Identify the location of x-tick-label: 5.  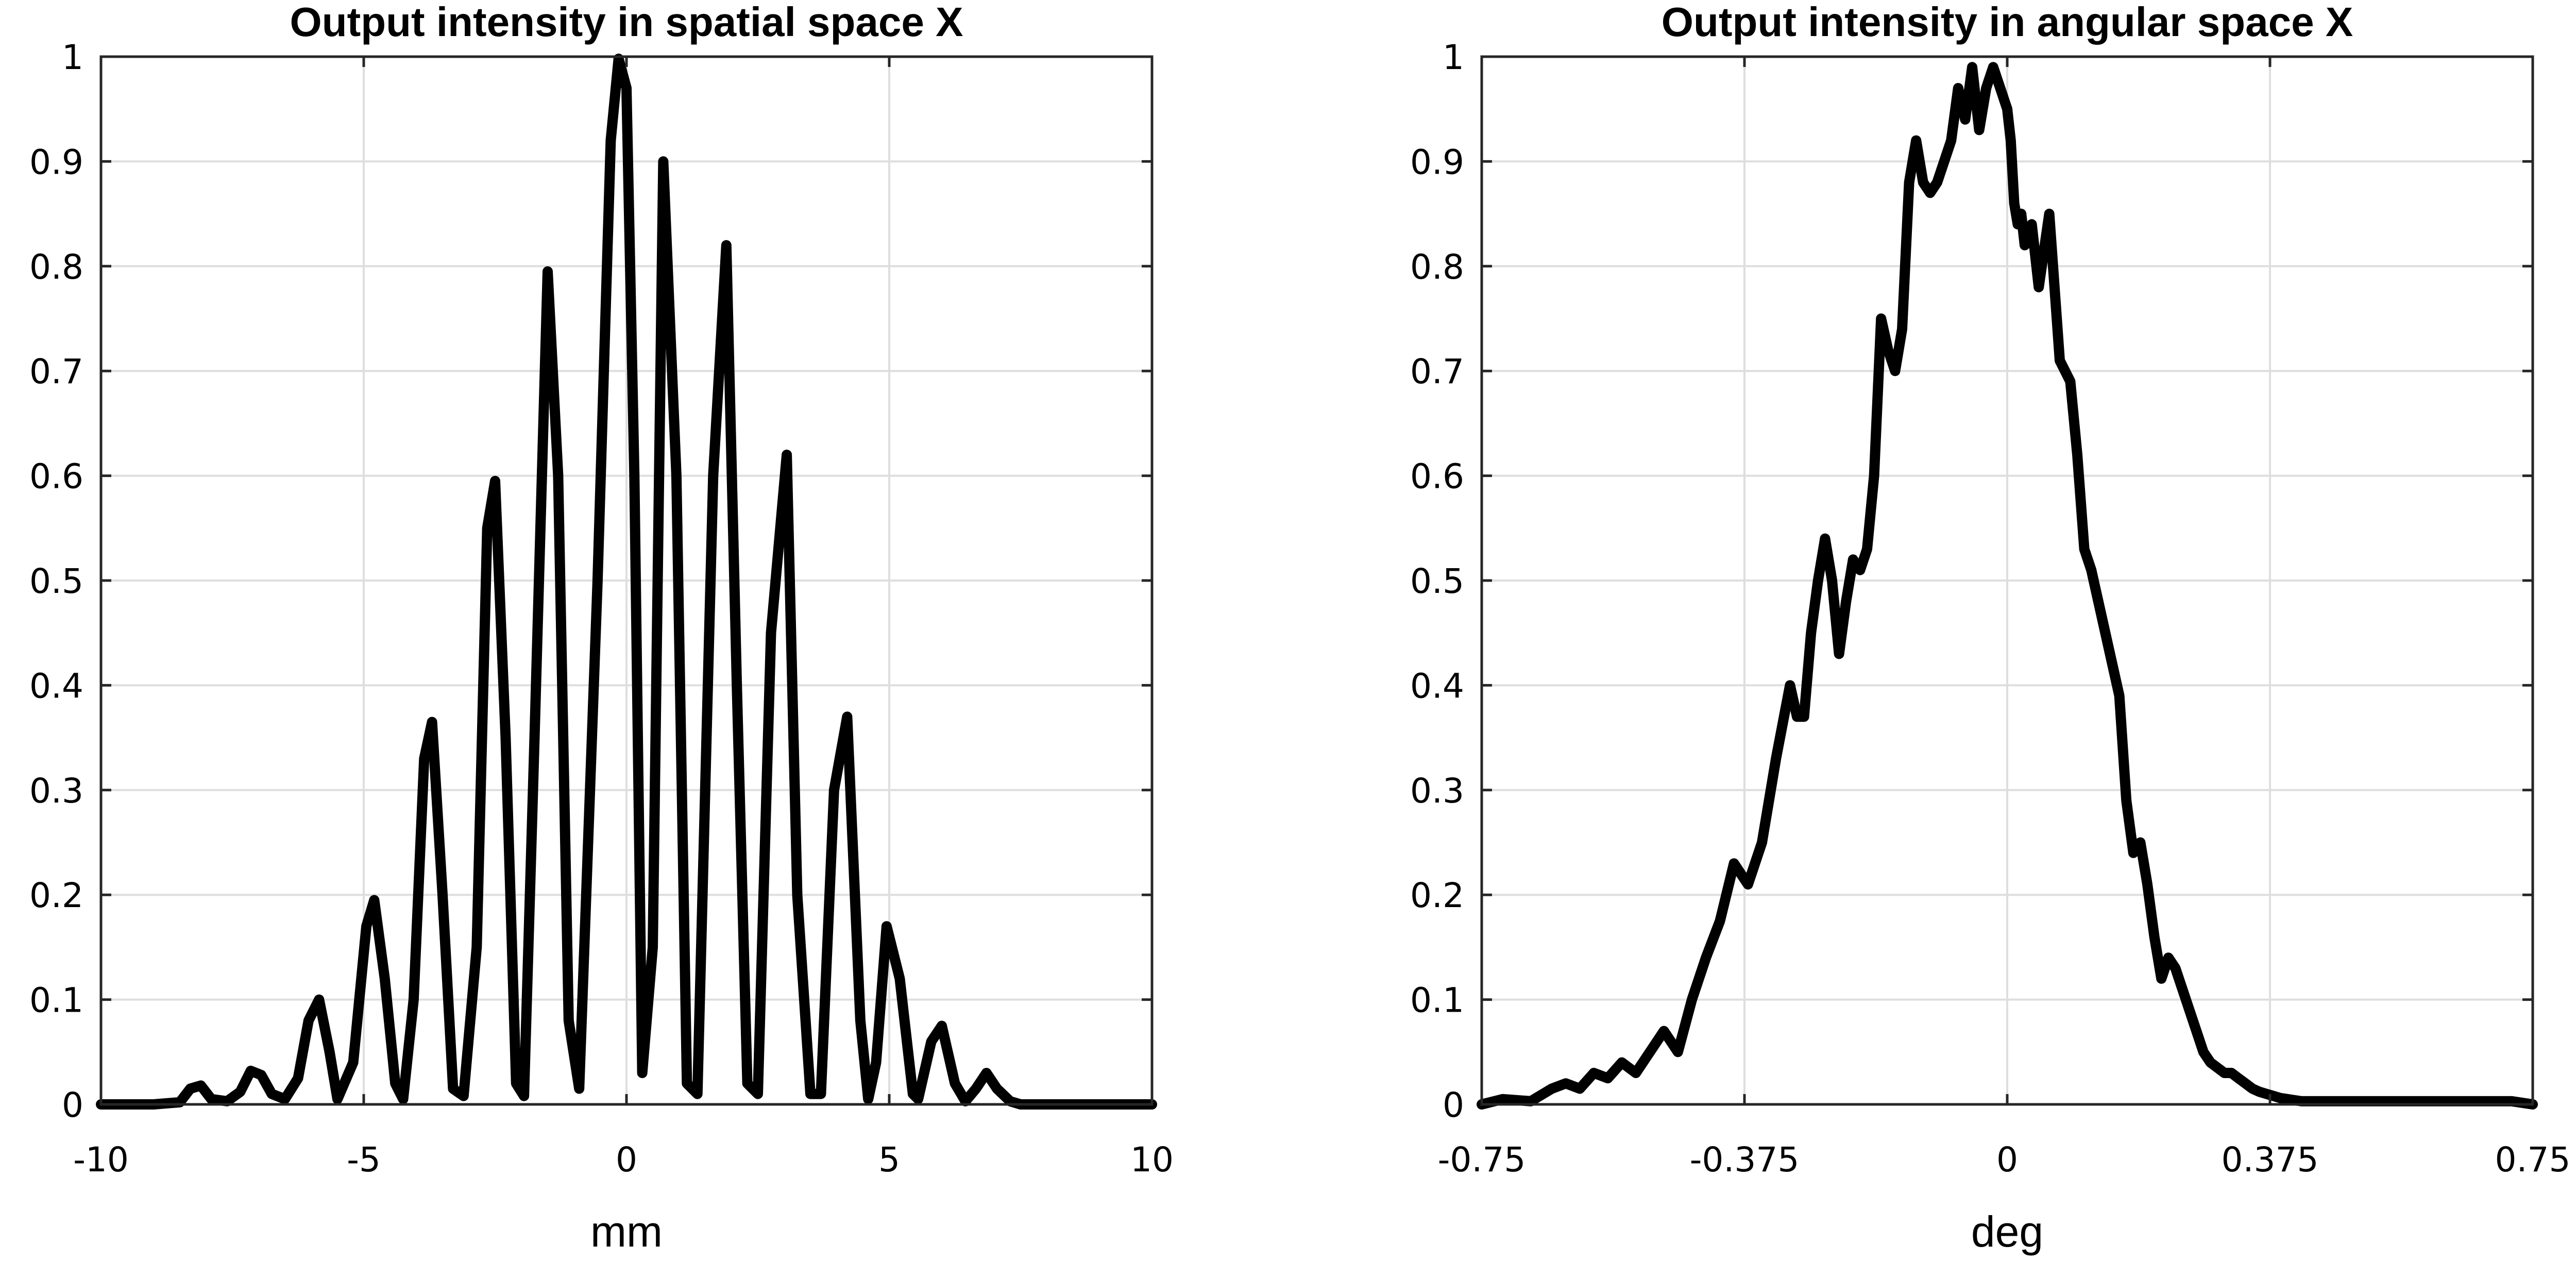
(889, 1160).